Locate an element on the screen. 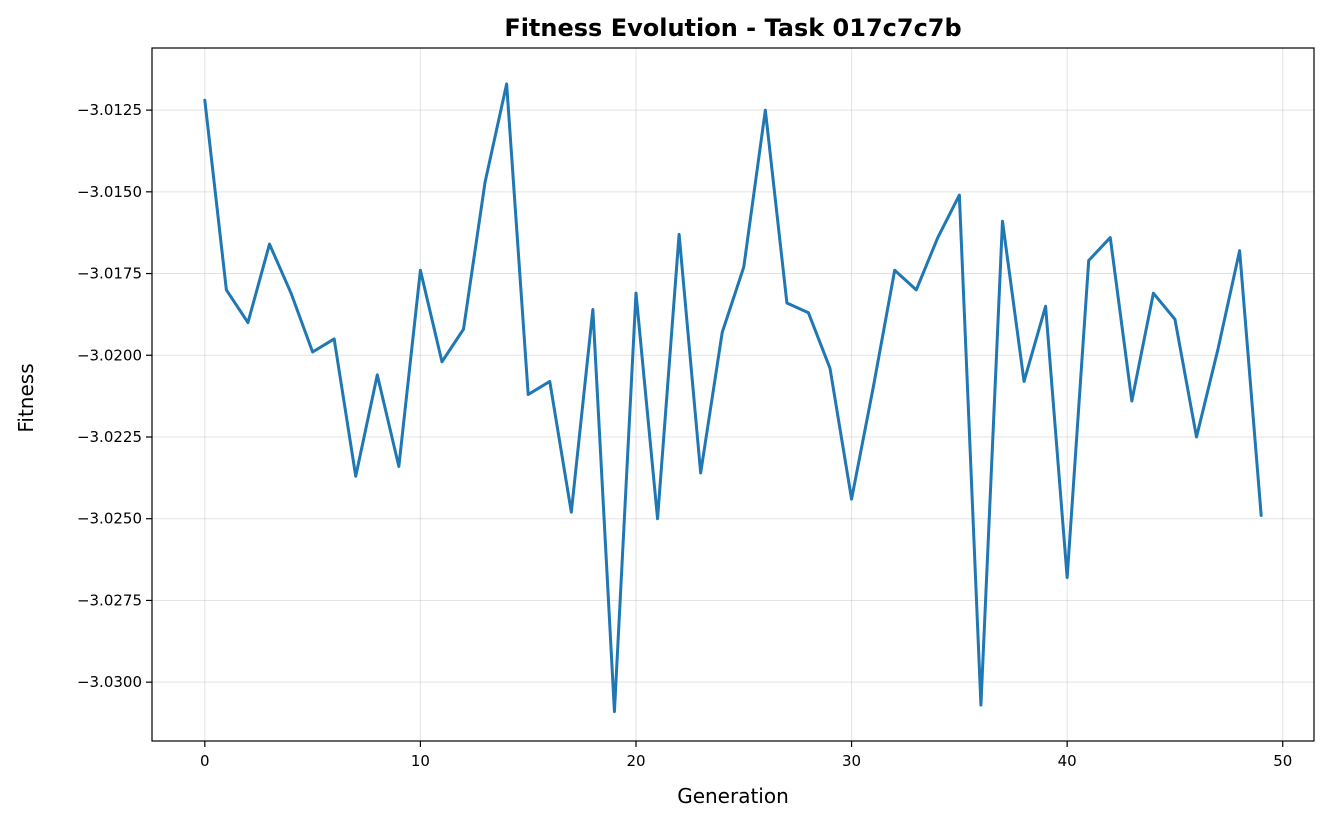  y-tick-label: −3.0200 is located at coordinates (109, 355).